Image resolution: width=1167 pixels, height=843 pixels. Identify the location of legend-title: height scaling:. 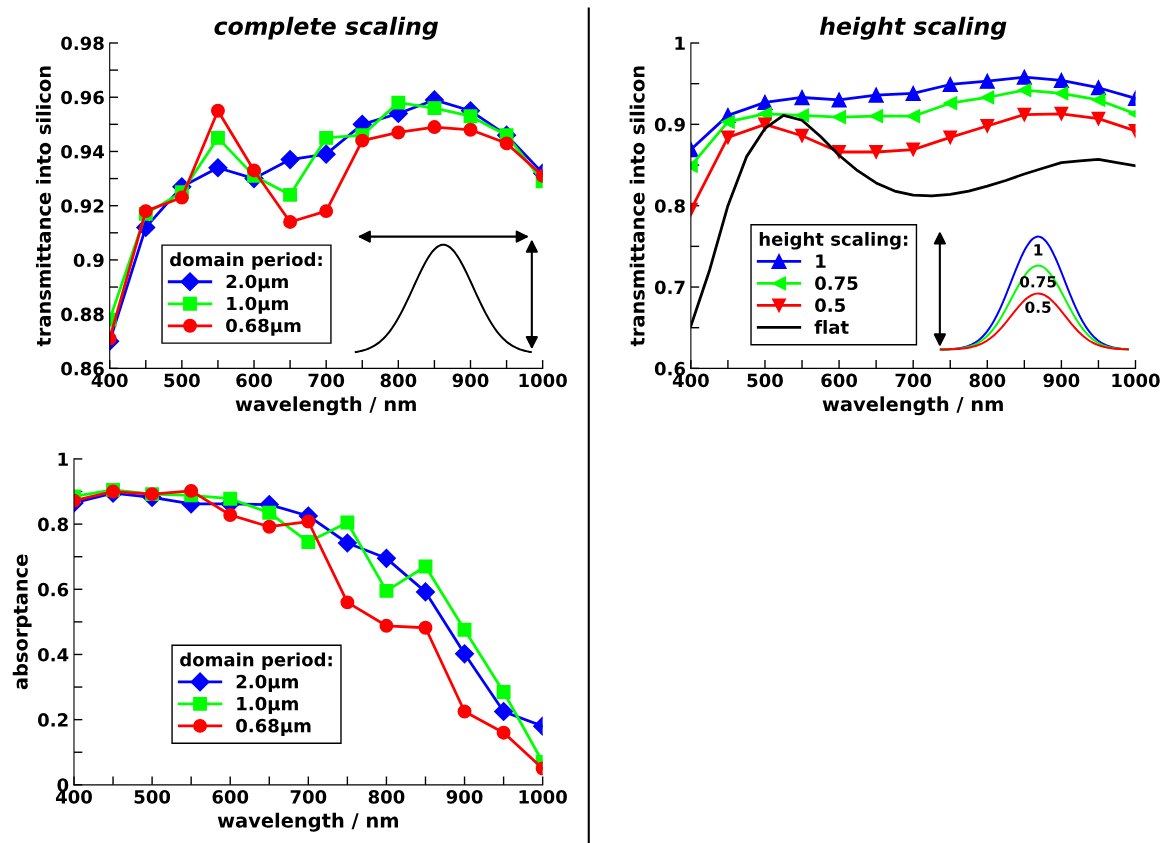
(833, 240).